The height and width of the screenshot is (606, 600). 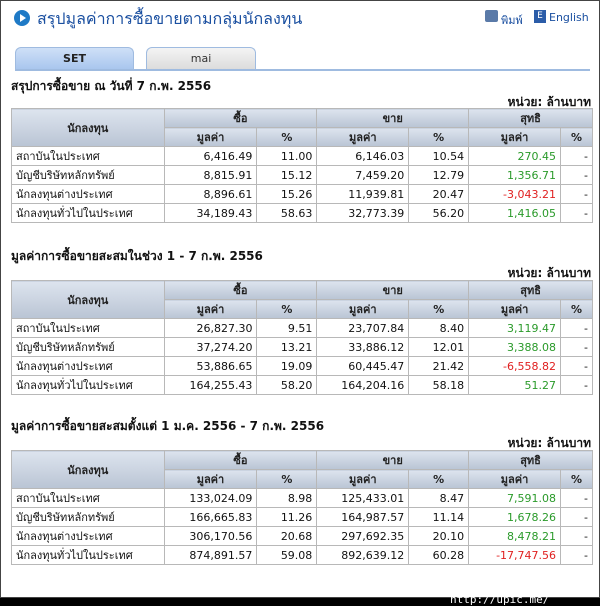 I want to click on net-value: 7,591.08, so click(x=515, y=498).